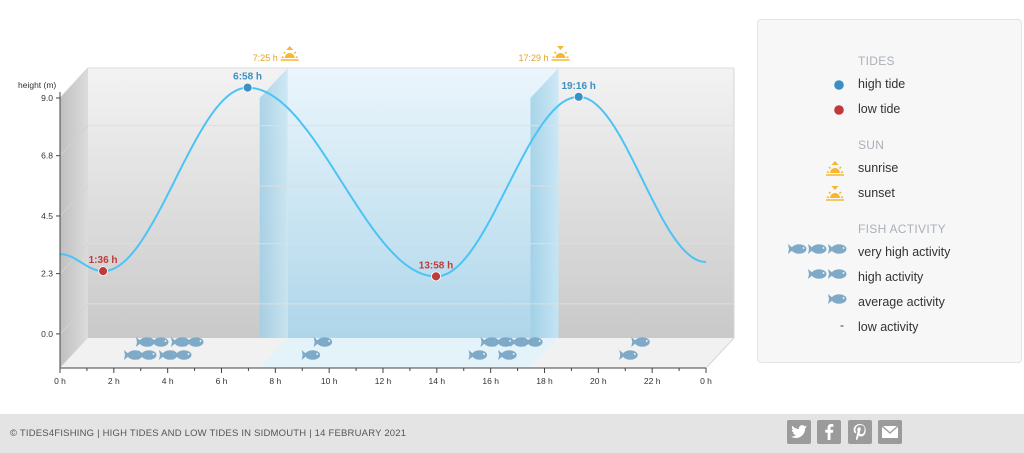 This screenshot has width=1024, height=453. Describe the element at coordinates (544, 218) in the screenshot. I see `daylight-end-wall` at that location.